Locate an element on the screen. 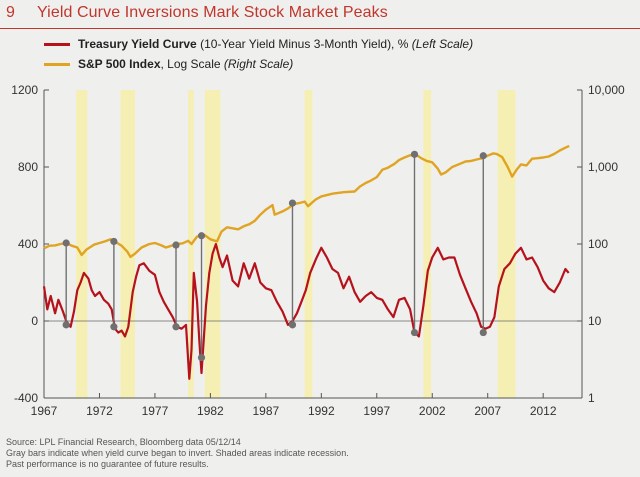 The height and width of the screenshot is (477, 640). x-tick-label: 1982 is located at coordinates (210, 411).